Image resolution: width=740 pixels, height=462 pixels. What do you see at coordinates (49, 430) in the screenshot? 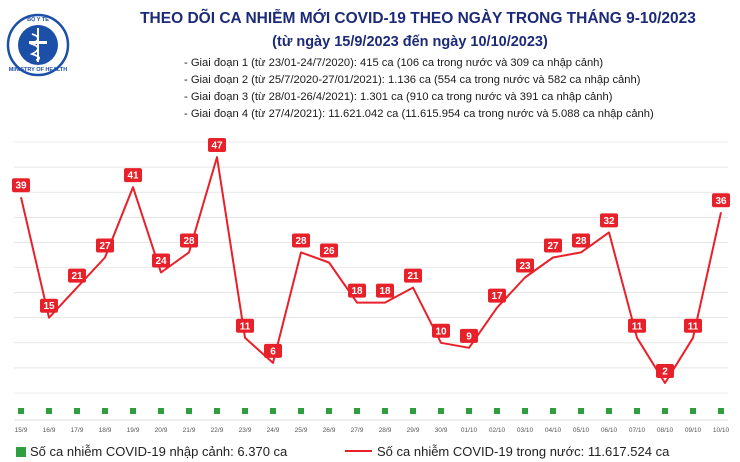
I see `x-tick-label: 16/9` at bounding box center [49, 430].